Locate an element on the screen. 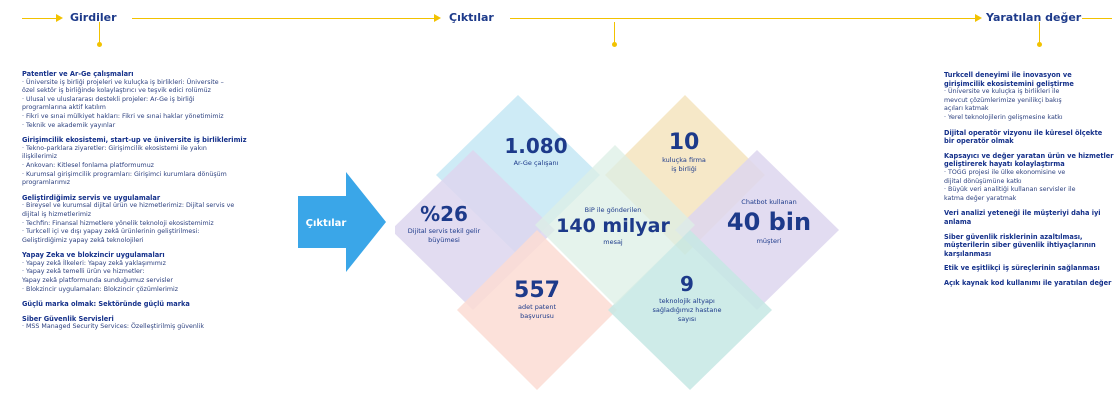 This screenshot has width=1115, height=418. rd-employees-value: 1.080 is located at coordinates (535, 146).